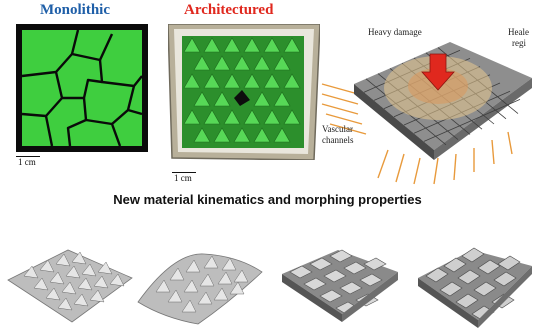 The width and height of the screenshot is (535, 332). Describe the element at coordinates (27, 162) in the screenshot. I see `monolithic-scale-label: 1 cm` at that location.